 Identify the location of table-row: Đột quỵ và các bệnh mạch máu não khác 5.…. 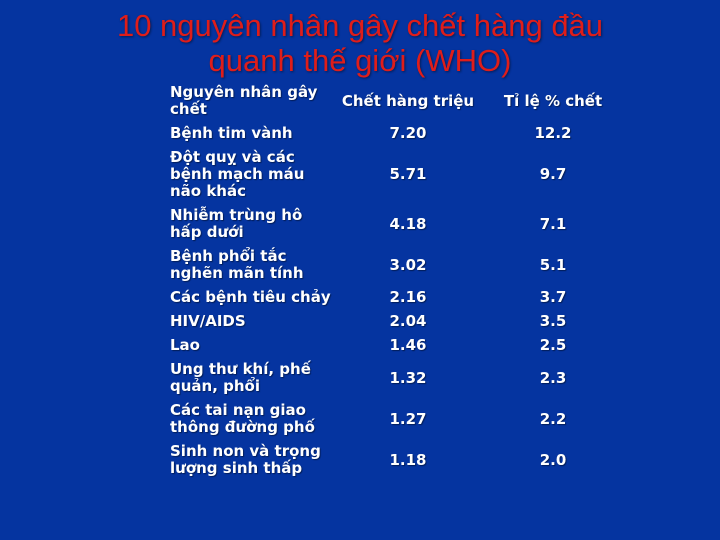
(399, 174).